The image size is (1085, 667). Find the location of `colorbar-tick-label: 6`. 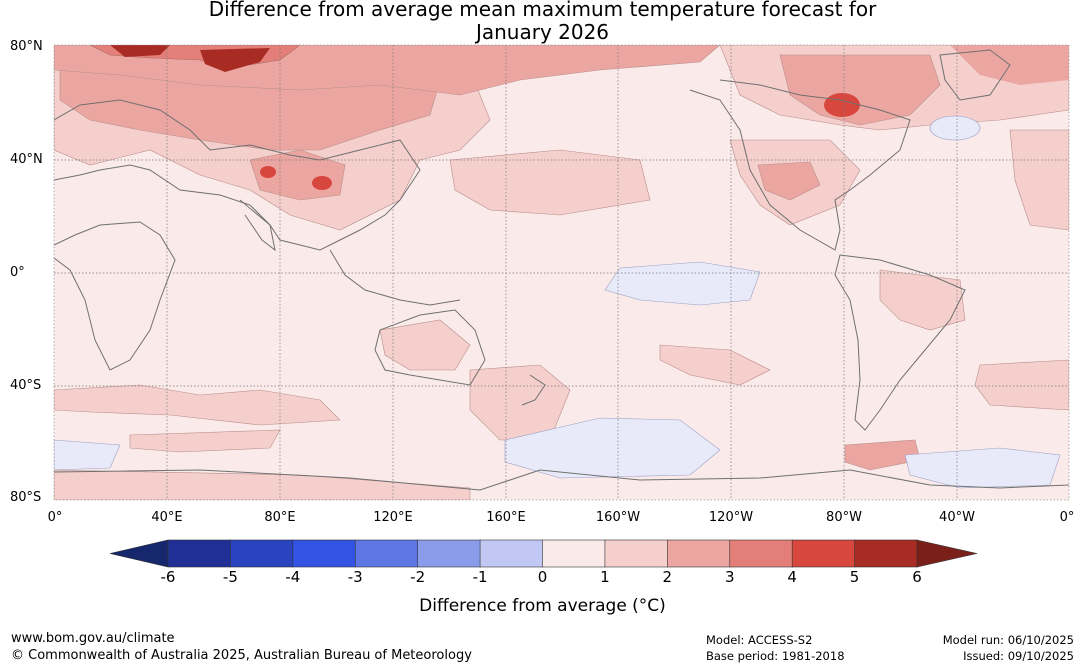

colorbar-tick-label: 6 is located at coordinates (917, 577).